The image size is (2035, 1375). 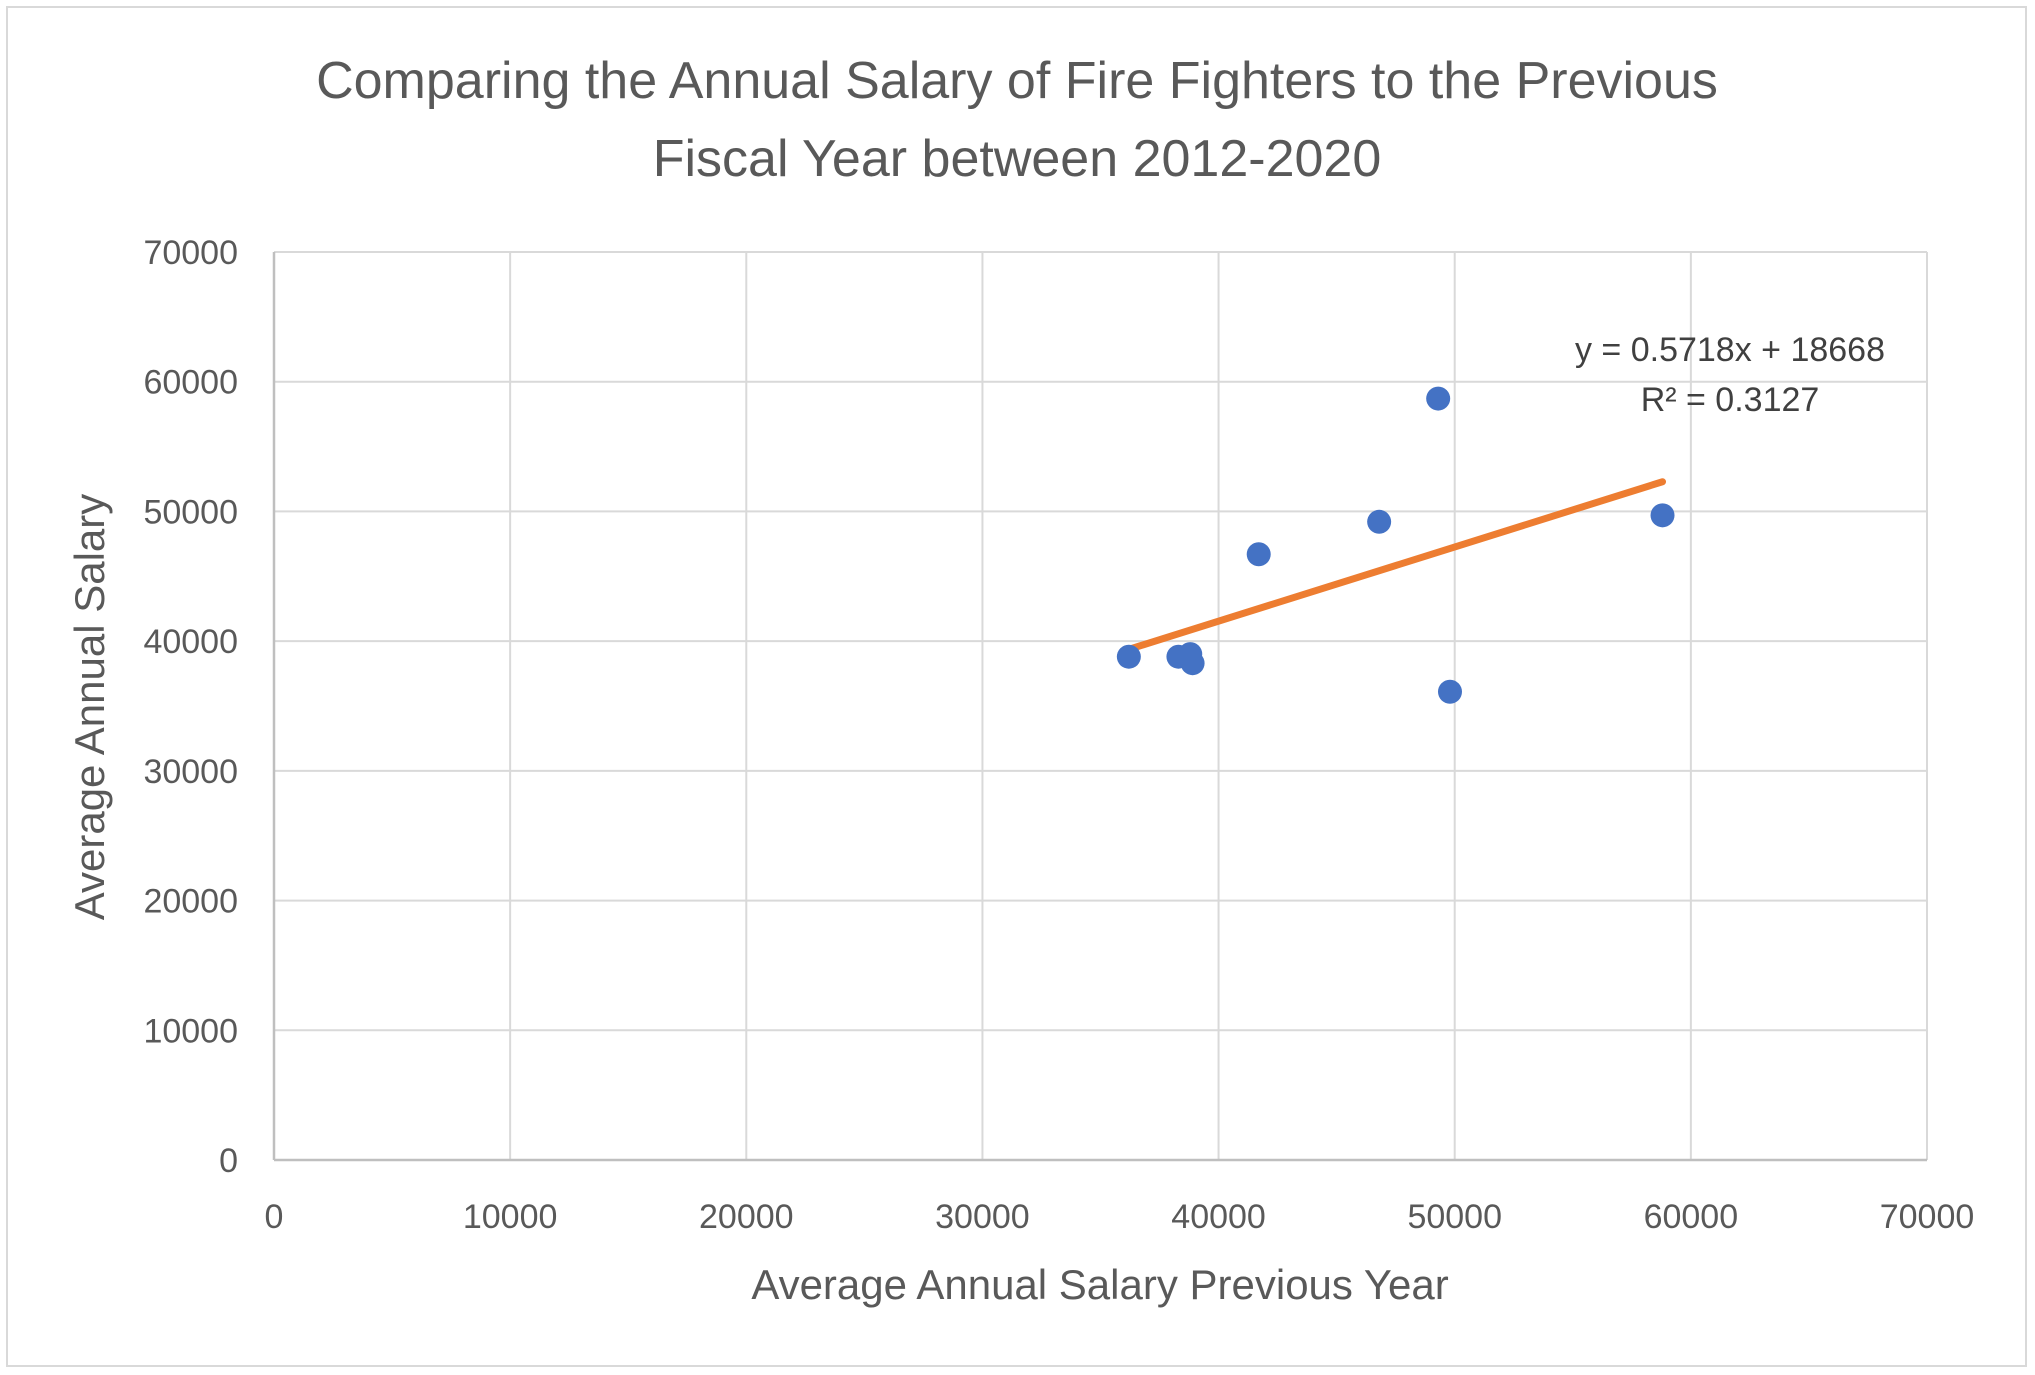 What do you see at coordinates (1927, 1217) in the screenshot?
I see `x-tick-label: 70000` at bounding box center [1927, 1217].